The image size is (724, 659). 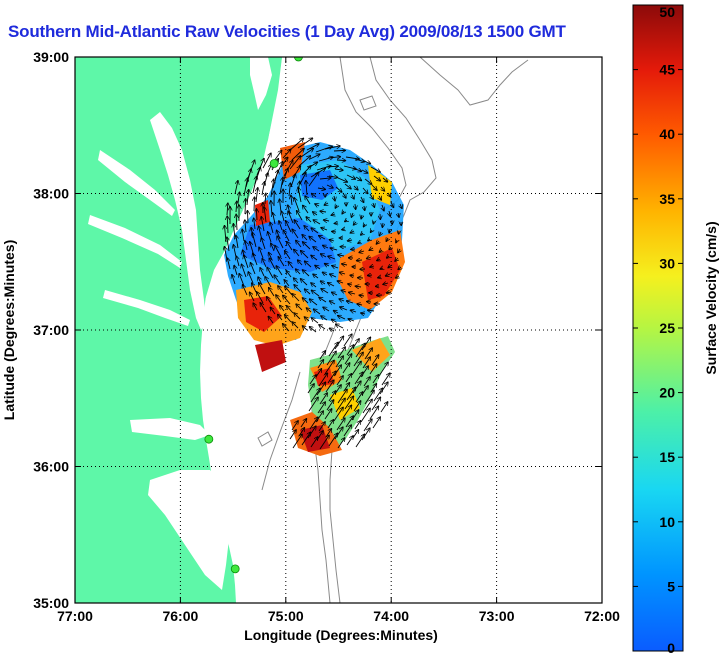 I want to click on colorbar-label: Surface Velocity (cm/s), so click(x=711, y=297).